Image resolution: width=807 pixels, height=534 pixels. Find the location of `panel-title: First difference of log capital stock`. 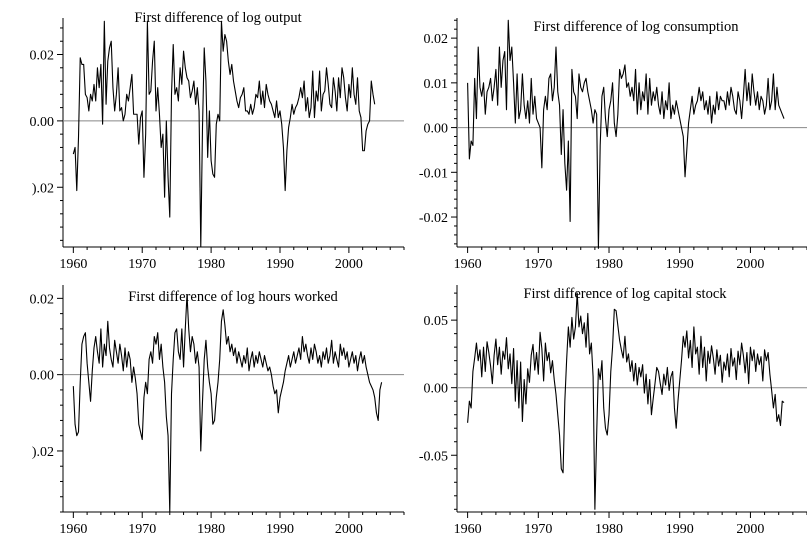

panel-title: First difference of log capital stock is located at coordinates (625, 294).